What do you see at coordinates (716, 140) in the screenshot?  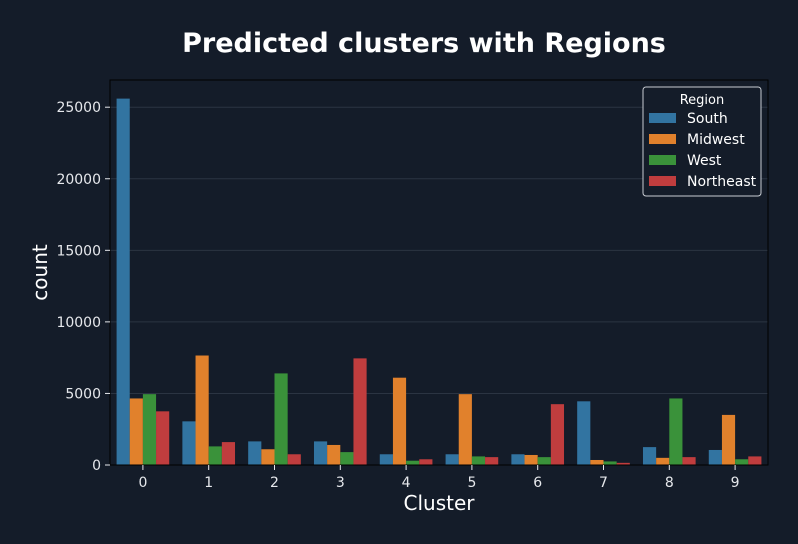 I see `legend-label-midwest: Midwest` at bounding box center [716, 140].